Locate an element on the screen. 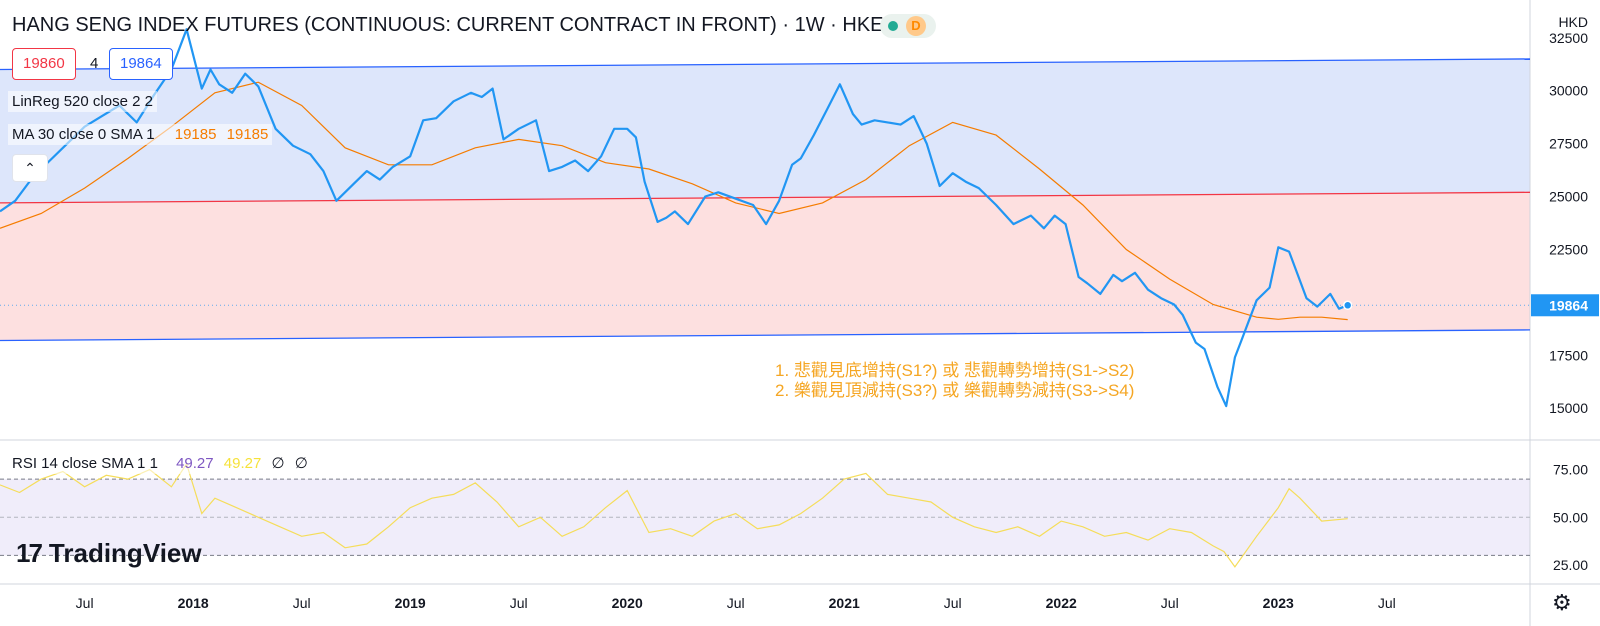 The height and width of the screenshot is (626, 1600). last-price-label-bg is located at coordinates (1565, 305).